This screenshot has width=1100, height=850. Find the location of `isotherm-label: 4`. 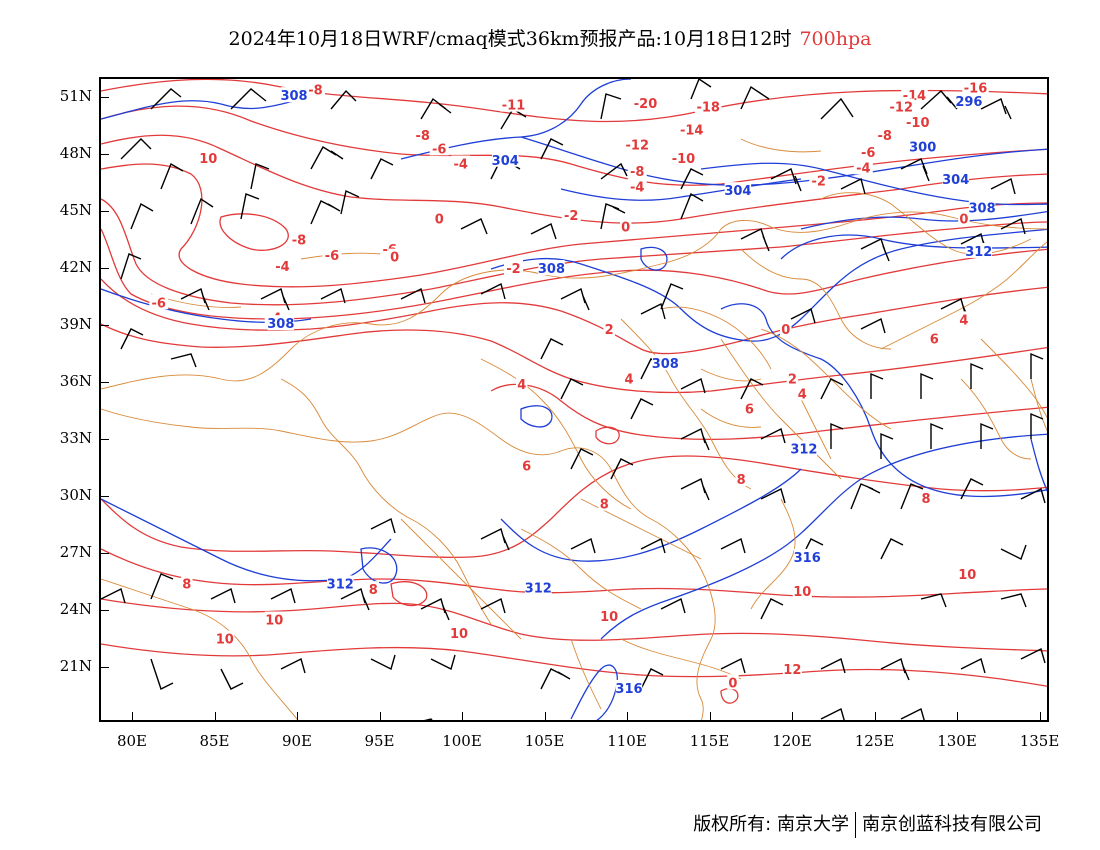

isotherm-label: 4 is located at coordinates (963, 320).